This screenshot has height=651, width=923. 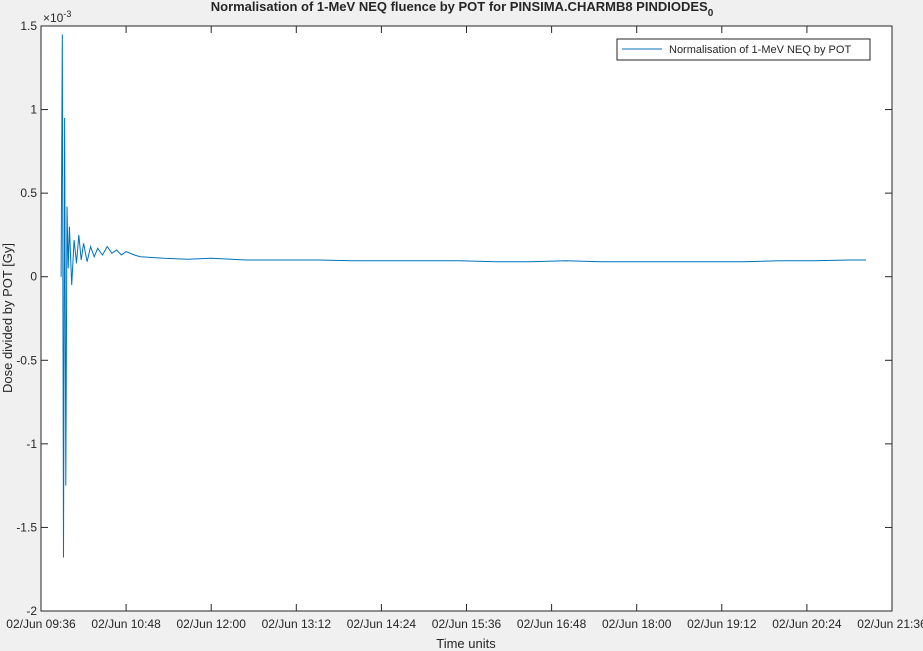 I want to click on x-tick-label: 02/Jun 15:36, so click(x=467, y=624).